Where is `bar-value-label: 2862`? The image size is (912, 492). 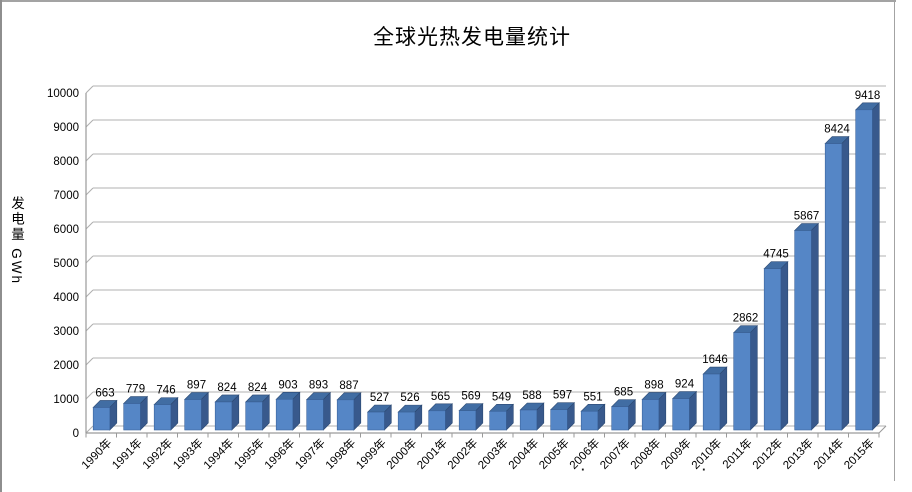
bar-value-label: 2862 is located at coordinates (746, 319).